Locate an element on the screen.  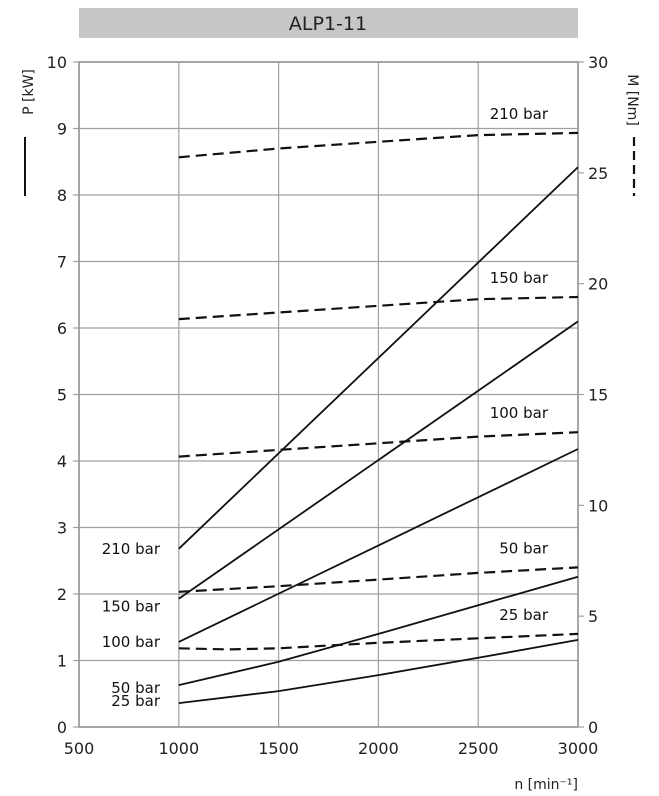
torque-line-25-bar is located at coordinates (378, 641).